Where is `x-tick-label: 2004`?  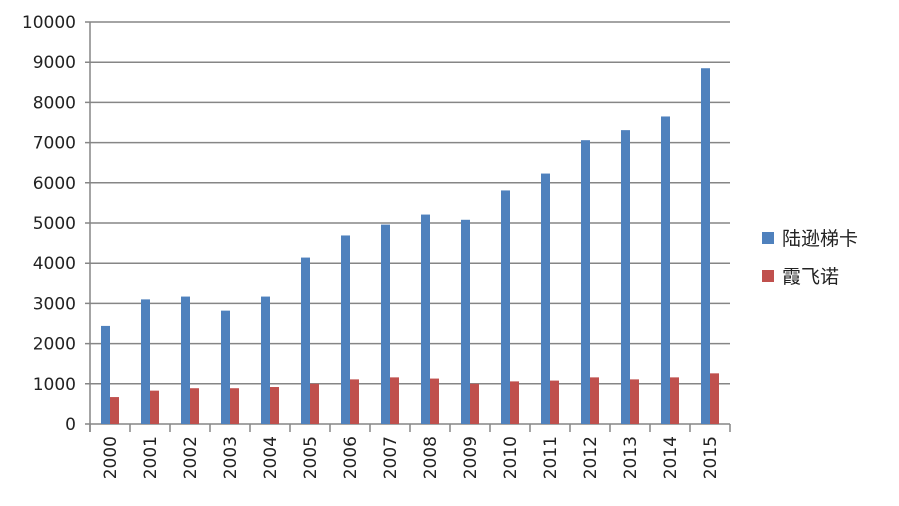
x-tick-label: 2004 is located at coordinates (271, 457).